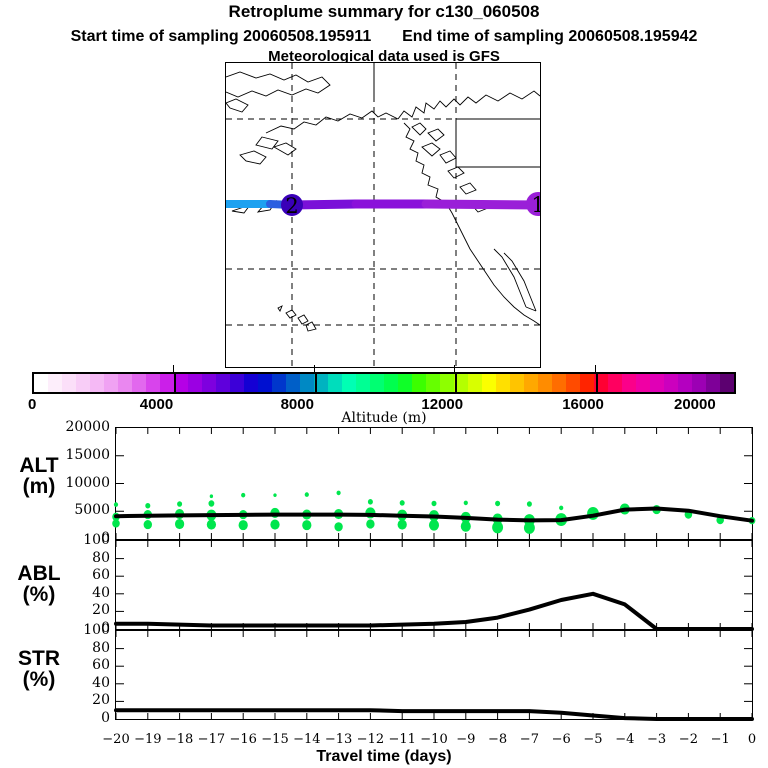 The width and height of the screenshot is (768, 768). I want to click on colorbar-tick-label-4: 16000, so click(583, 404).